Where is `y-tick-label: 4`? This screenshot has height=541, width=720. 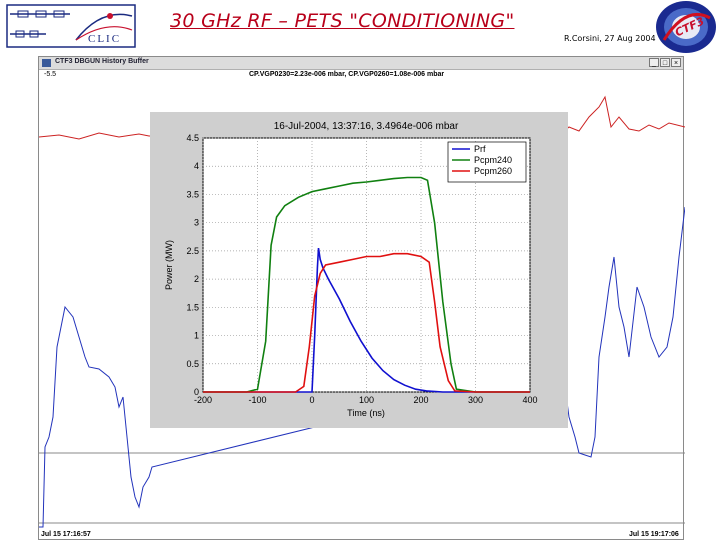
y-tick-label: 4 is located at coordinates (196, 166).